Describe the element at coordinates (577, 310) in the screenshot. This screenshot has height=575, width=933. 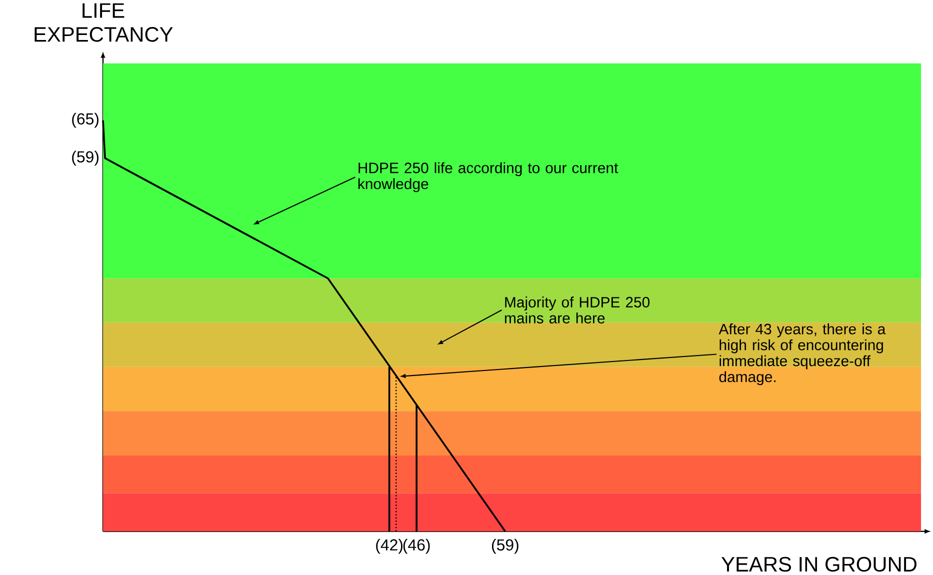
I see `annotation: Majority of HDPE 250 mains are here` at that location.